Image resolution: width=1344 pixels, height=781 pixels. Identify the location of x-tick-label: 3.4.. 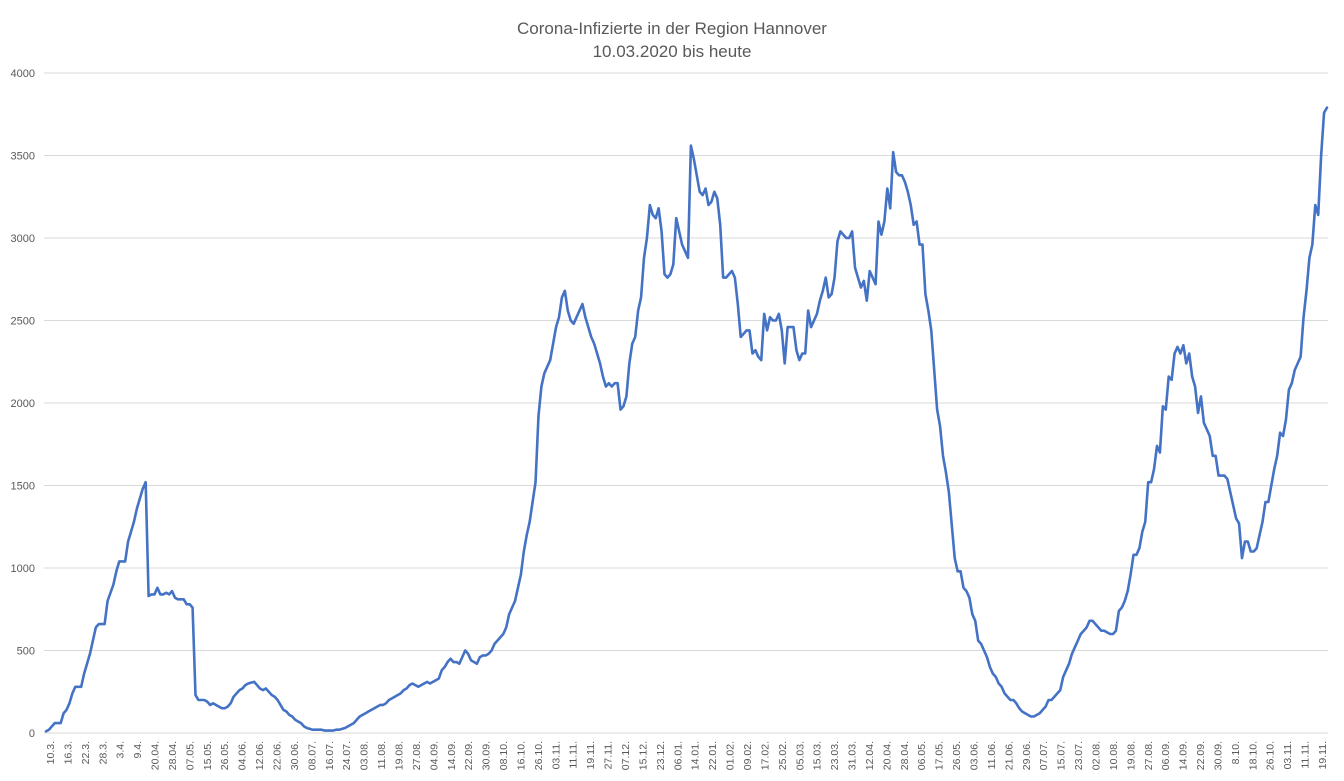
(121, 750).